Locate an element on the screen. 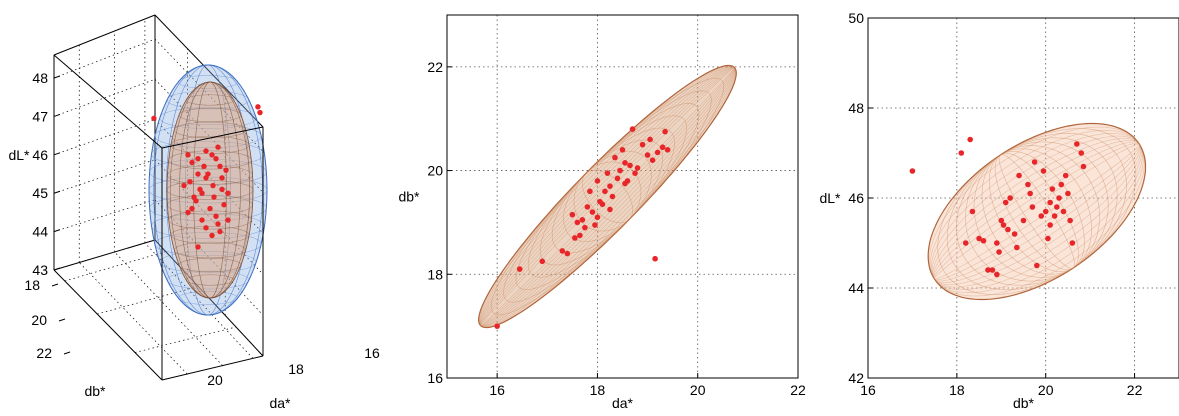  y-tick-label: 16 is located at coordinates (435, 378).